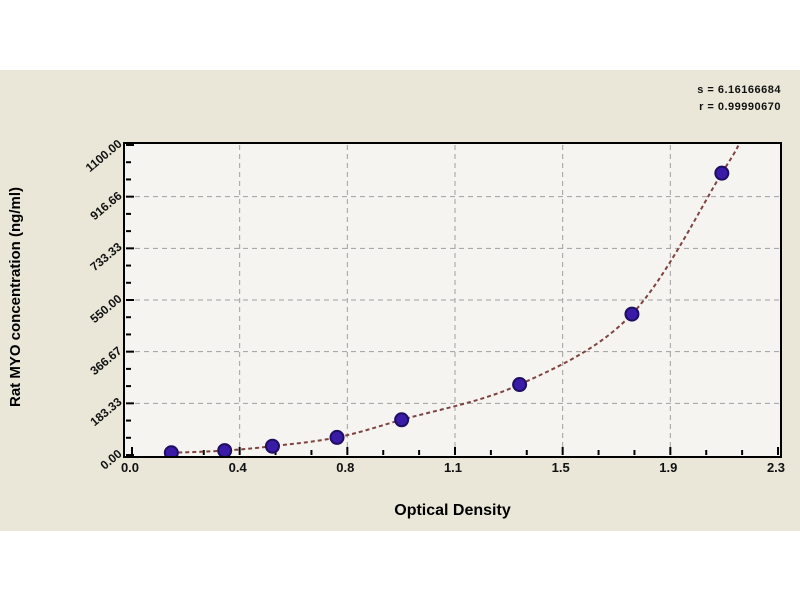 The image size is (800, 600). What do you see at coordinates (106, 360) in the screenshot?
I see `y-tick-label: 366.67` at bounding box center [106, 360].